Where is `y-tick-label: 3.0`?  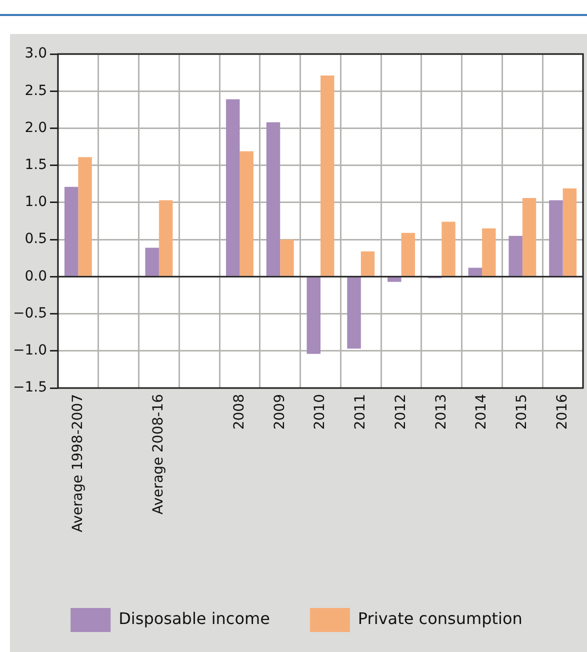 y-tick-label: 3.0 is located at coordinates (35, 54).